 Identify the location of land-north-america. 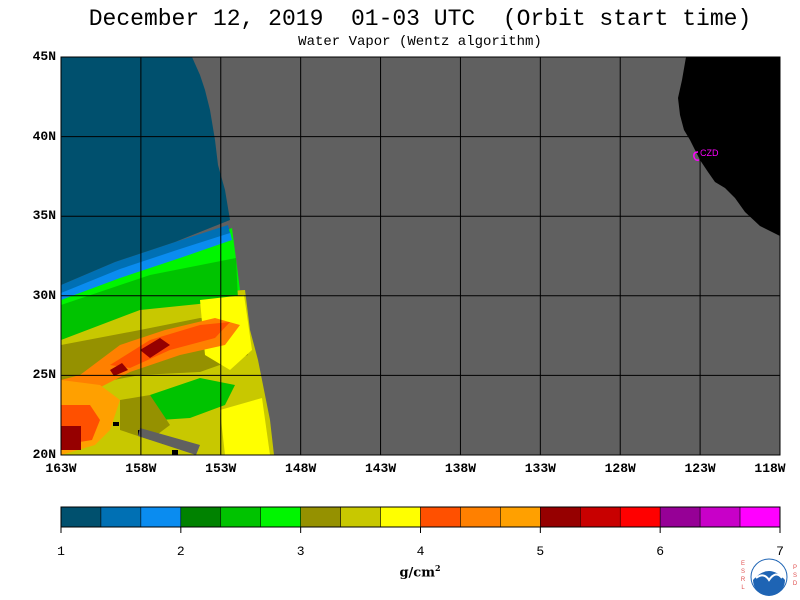
(729, 146).